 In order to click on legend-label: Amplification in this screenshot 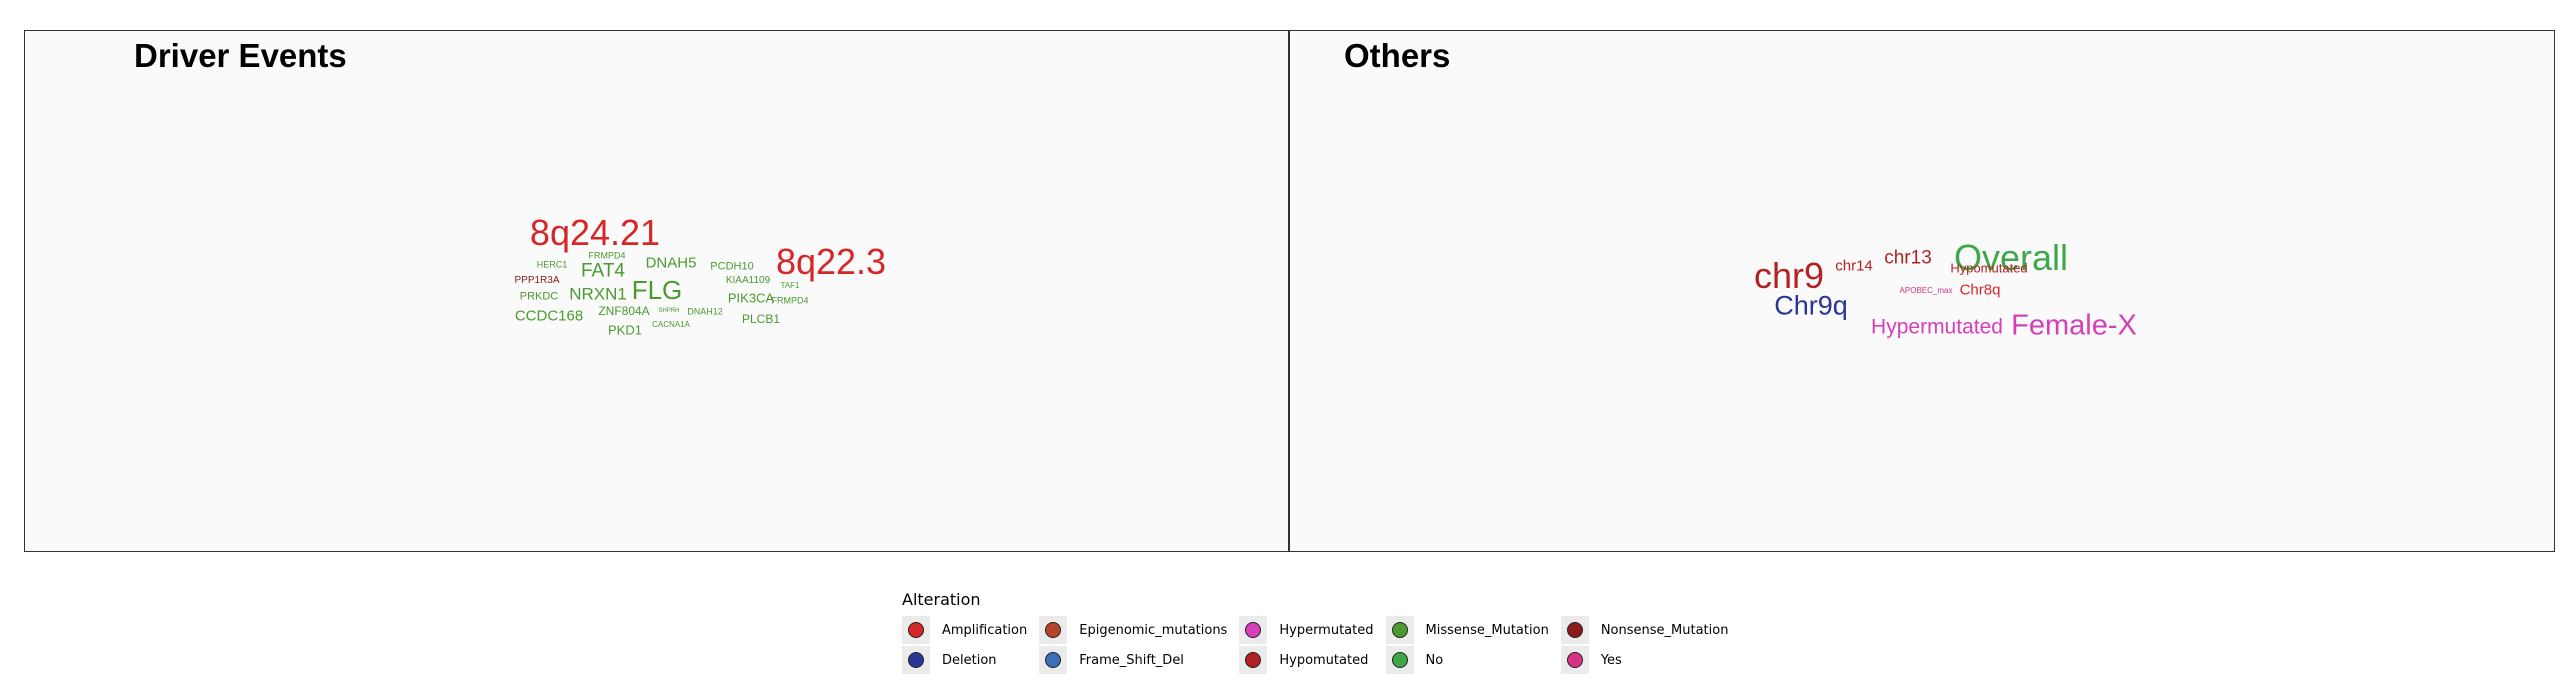, I will do `click(985, 630)`.